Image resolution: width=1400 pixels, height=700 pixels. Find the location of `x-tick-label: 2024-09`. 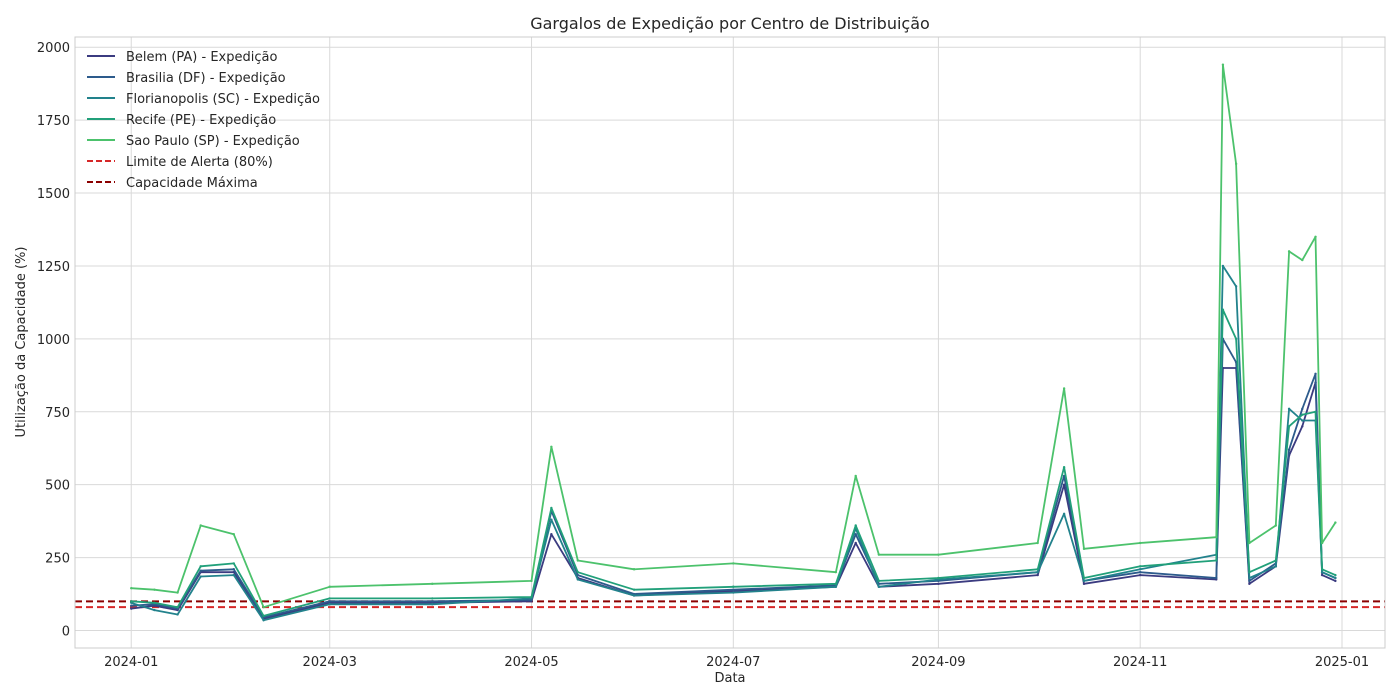

x-tick-label: 2024-09 is located at coordinates (938, 662).